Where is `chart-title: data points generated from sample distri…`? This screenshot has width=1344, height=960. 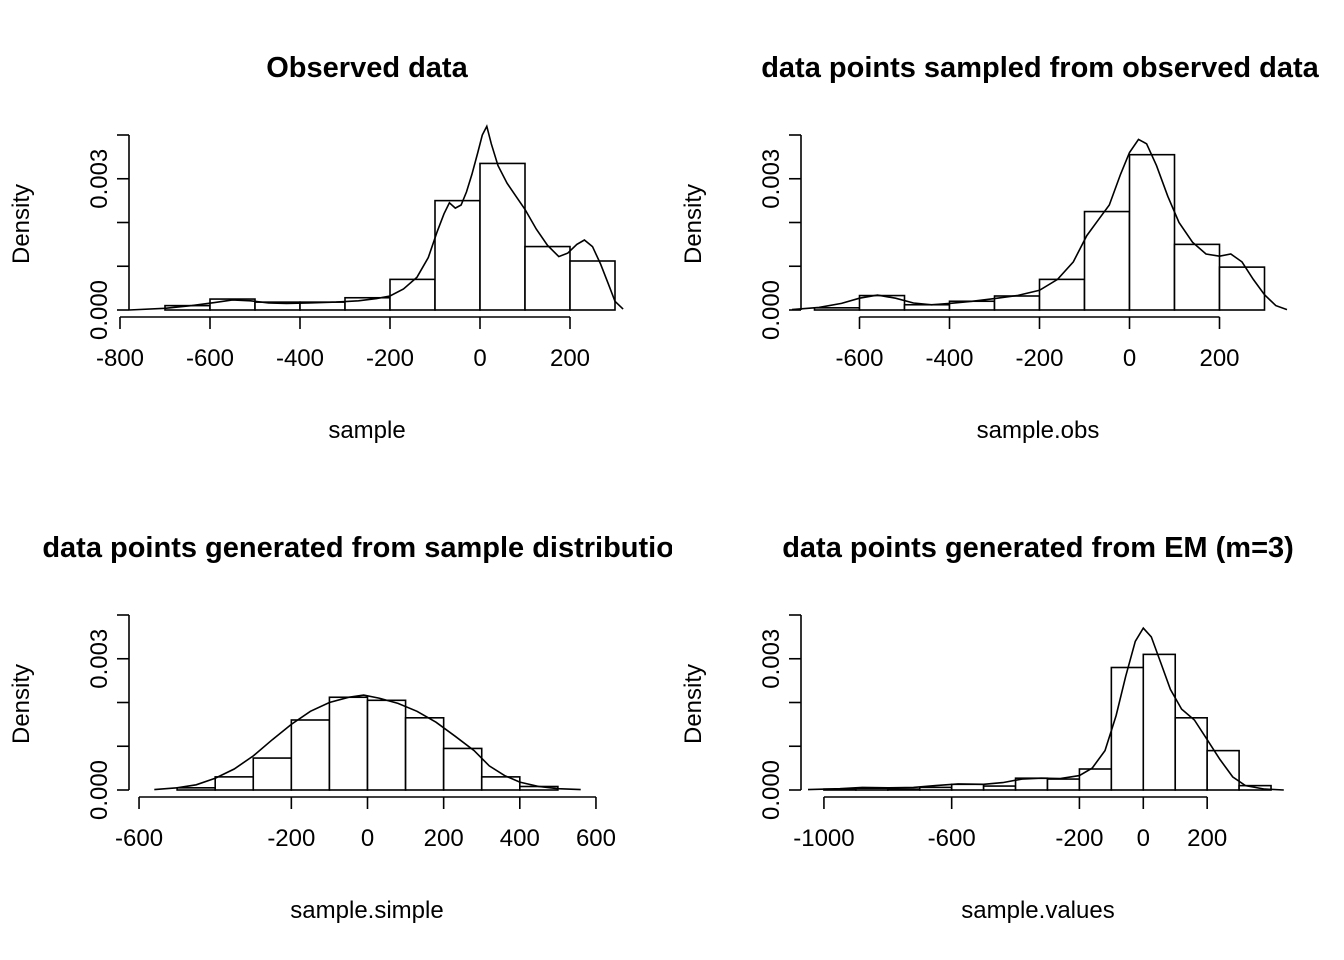 chart-title: data points generated from sample distri… is located at coordinates (366, 548).